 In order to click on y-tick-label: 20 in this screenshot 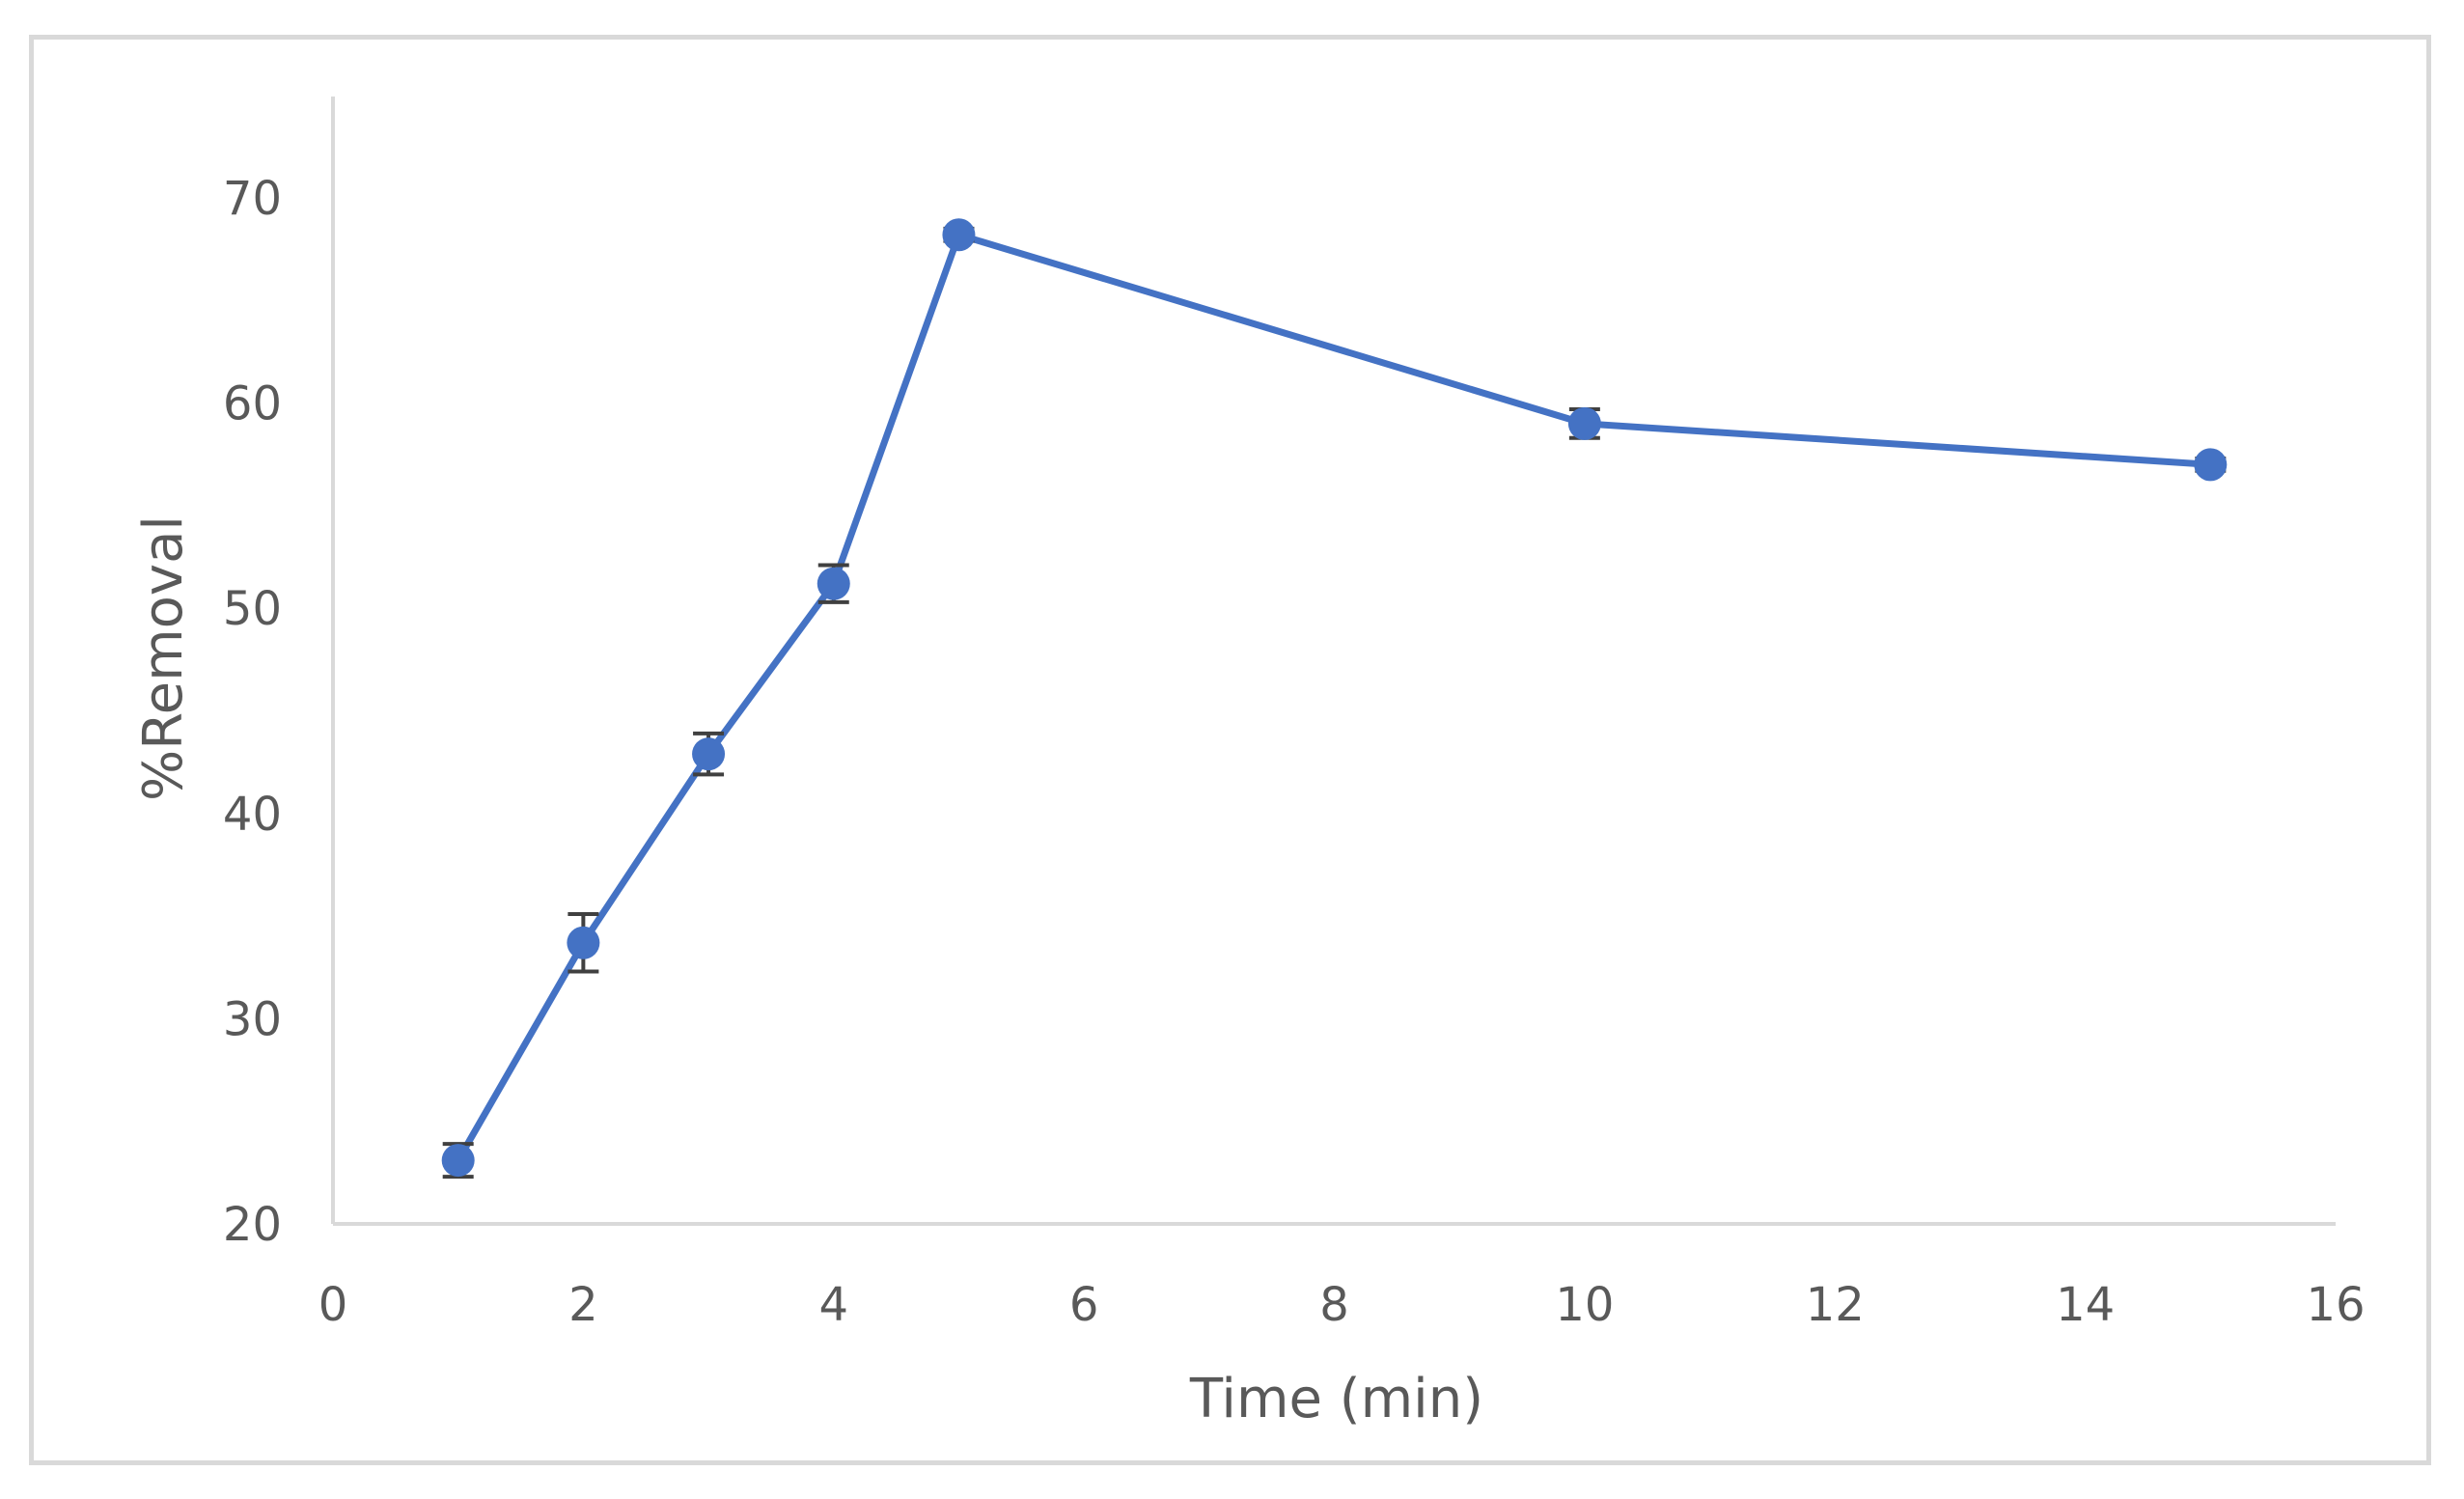, I will do `click(253, 1225)`.